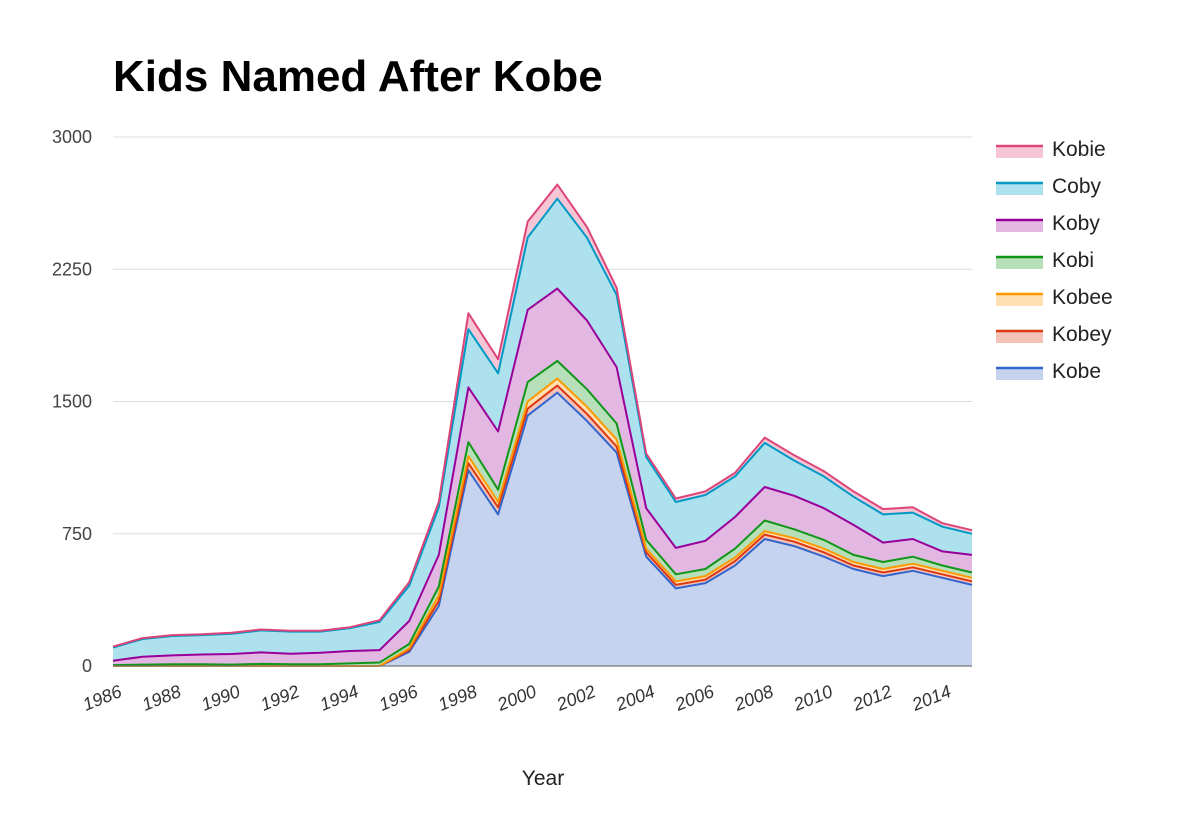  What do you see at coordinates (1019, 263) in the screenshot?
I see `legend-swatch-kobi` at bounding box center [1019, 263].